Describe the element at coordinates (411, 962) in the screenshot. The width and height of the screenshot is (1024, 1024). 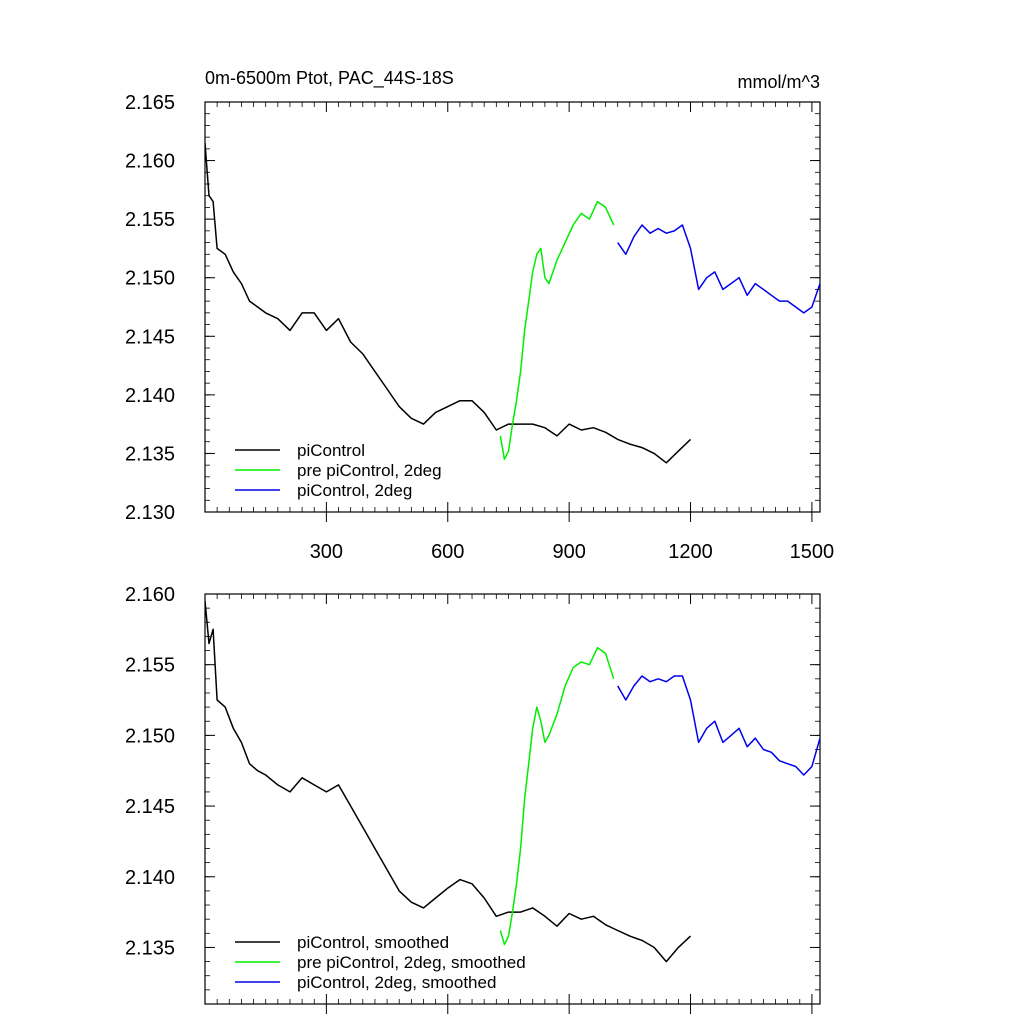
I see `legend-label-1: pre piControl, 2deg, smoothed` at that location.